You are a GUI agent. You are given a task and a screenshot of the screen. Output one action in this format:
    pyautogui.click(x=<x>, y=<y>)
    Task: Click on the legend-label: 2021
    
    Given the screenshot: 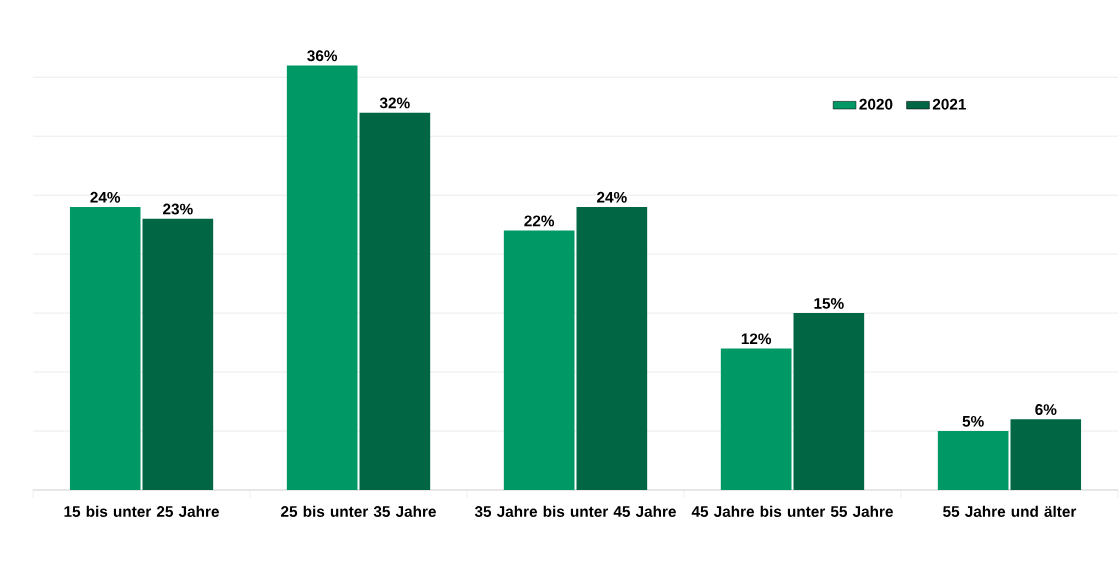 What is the action you would take?
    pyautogui.click(x=949, y=104)
    